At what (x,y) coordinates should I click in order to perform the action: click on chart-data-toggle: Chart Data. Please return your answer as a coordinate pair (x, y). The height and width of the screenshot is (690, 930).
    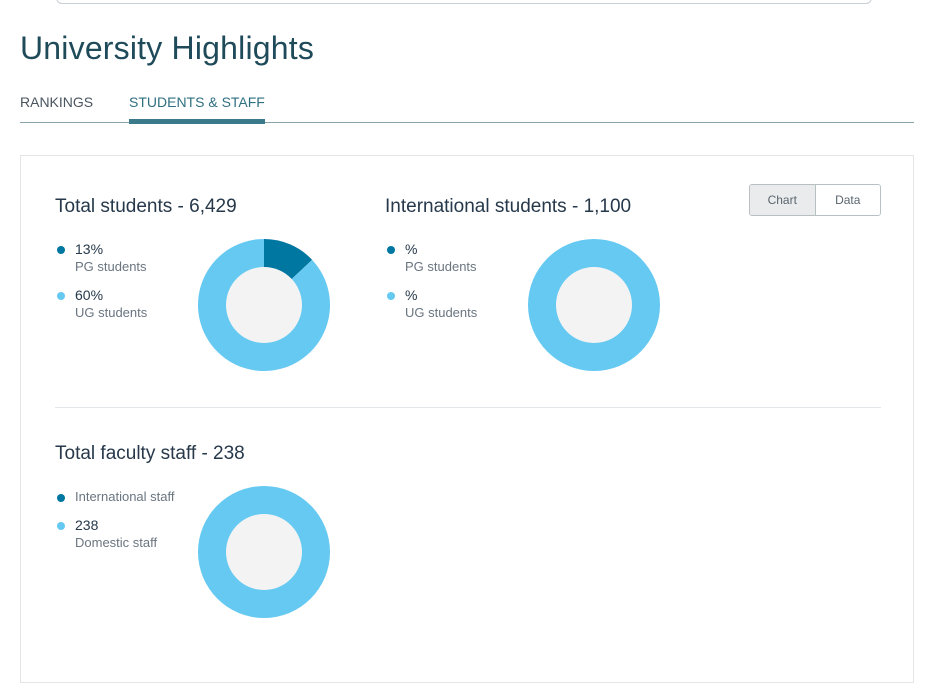
    Looking at the image, I should click on (815, 200).